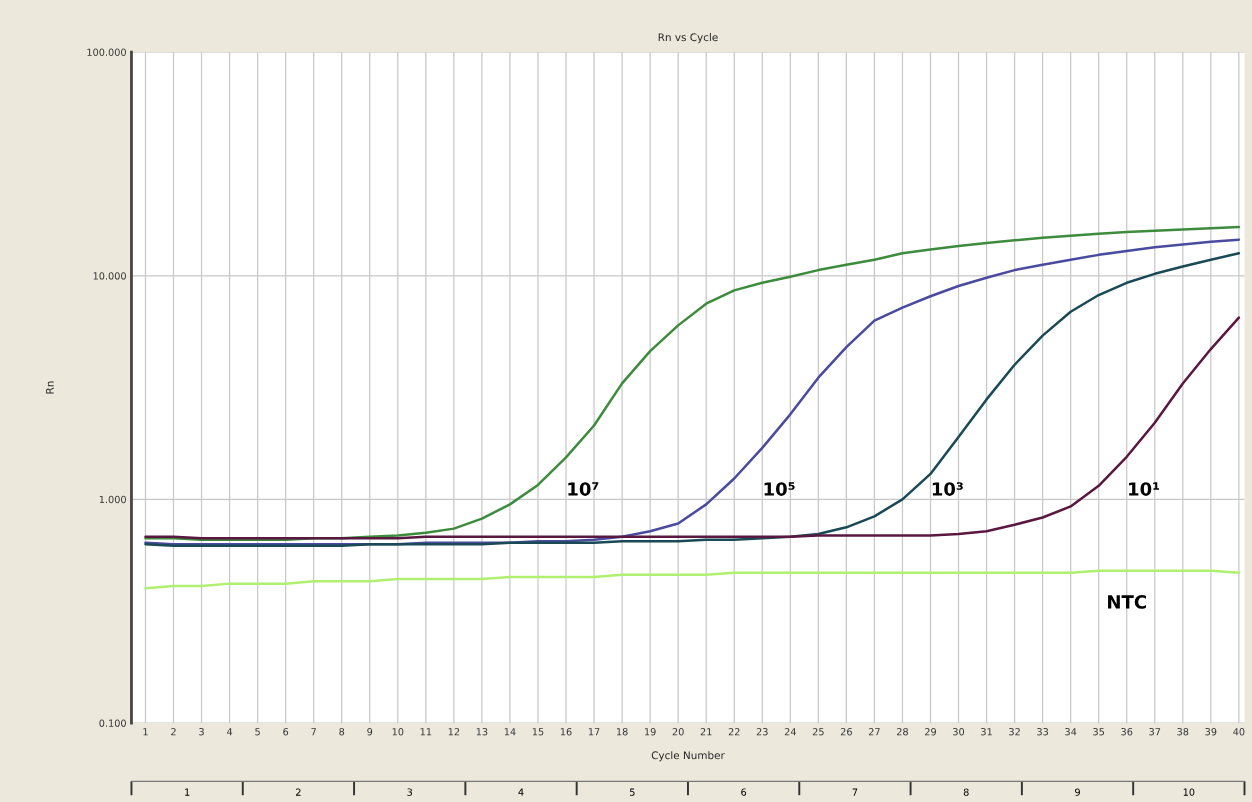 The height and width of the screenshot is (802, 1252). I want to click on x-tick-label: 16, so click(566, 732).